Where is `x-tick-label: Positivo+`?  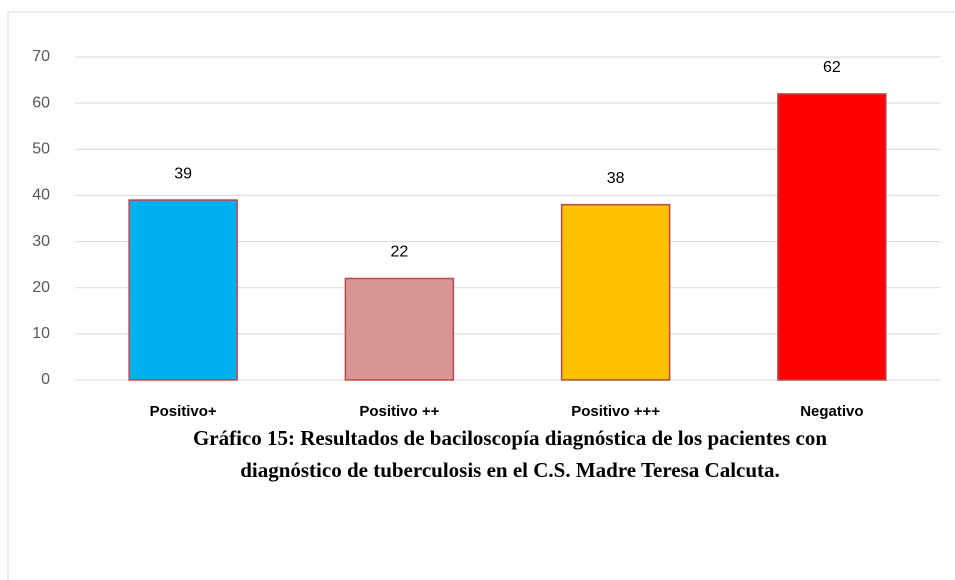 x-tick-label: Positivo+ is located at coordinates (183, 411).